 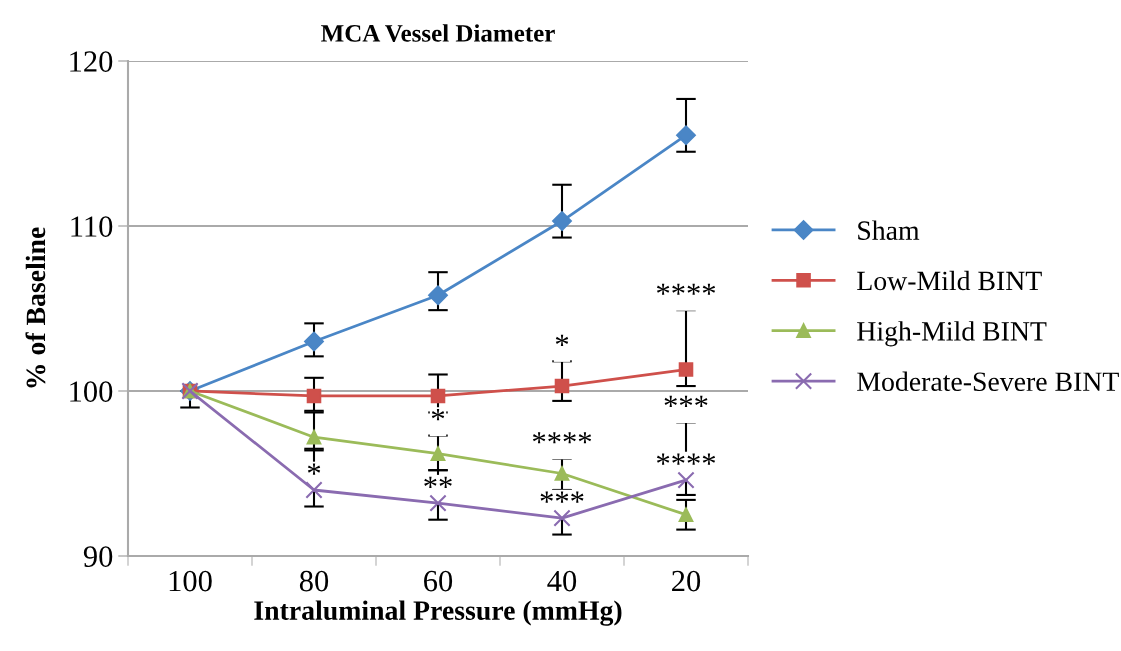 I want to click on y-tick-label: 100, so click(x=91, y=391).